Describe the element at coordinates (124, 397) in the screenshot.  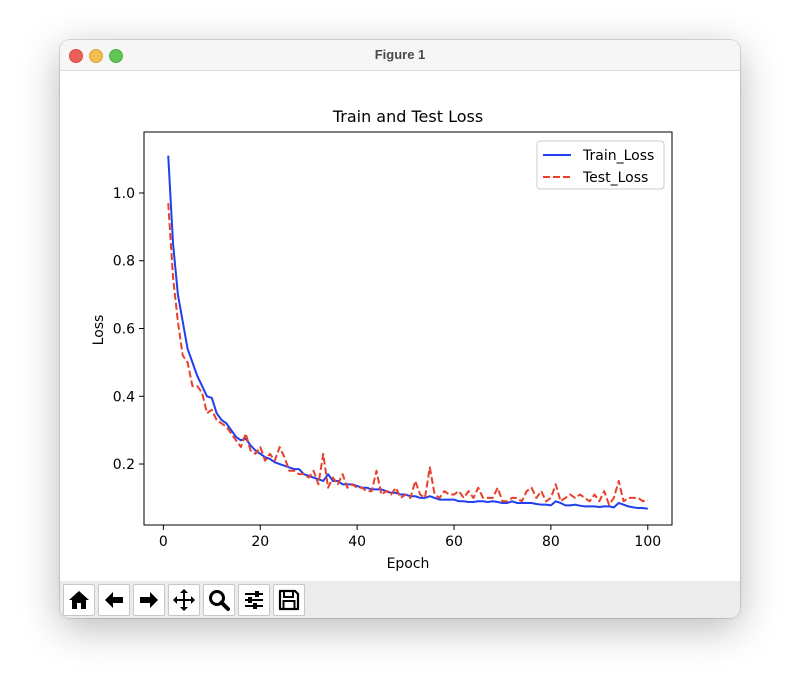
I see `y-tick-label: 0.4` at that location.